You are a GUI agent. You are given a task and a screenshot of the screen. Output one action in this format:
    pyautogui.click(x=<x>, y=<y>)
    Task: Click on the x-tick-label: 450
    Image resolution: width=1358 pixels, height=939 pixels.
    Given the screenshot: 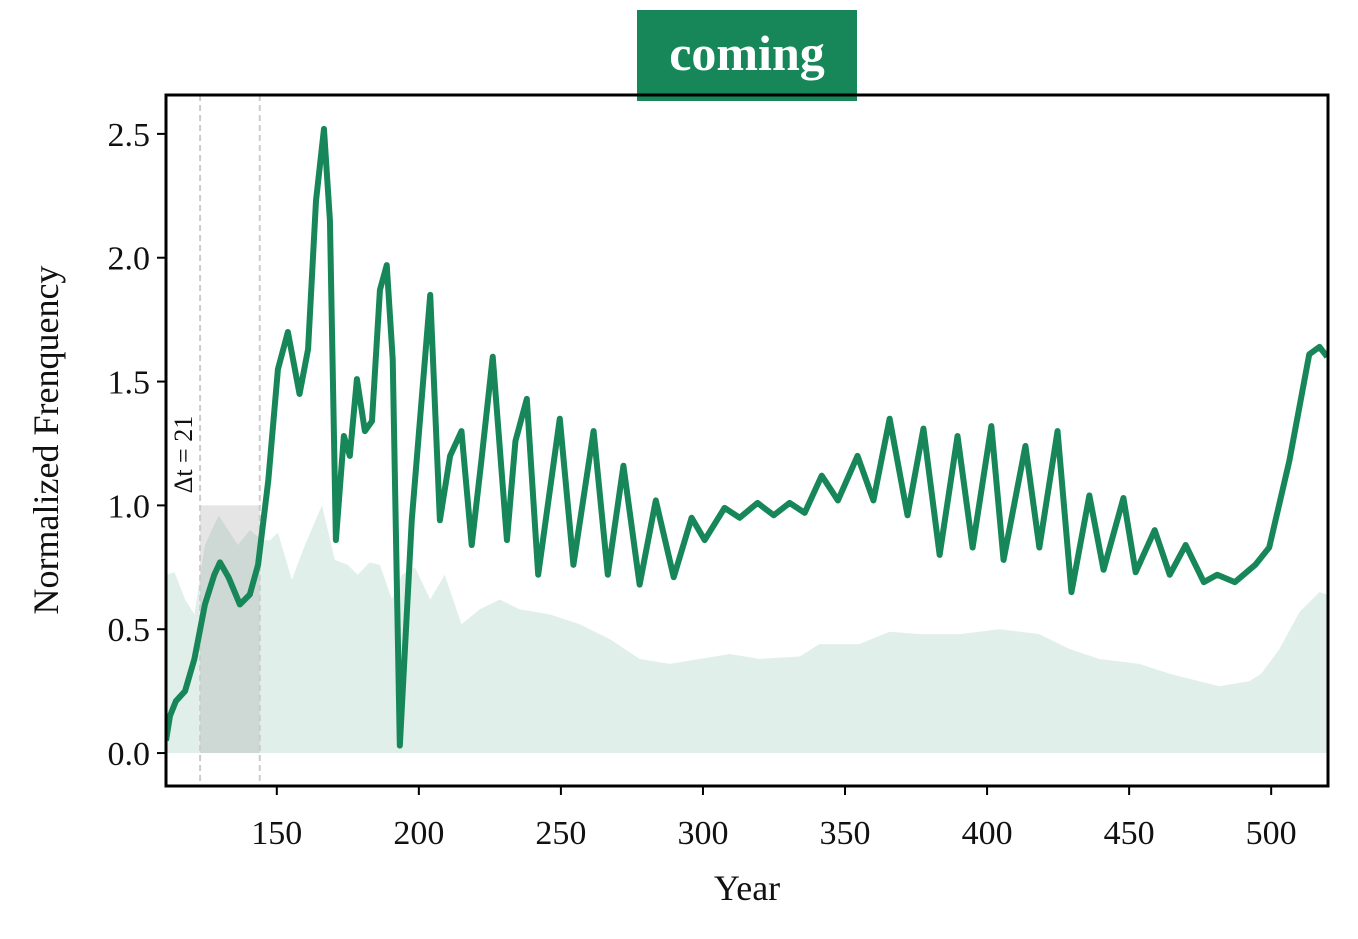 What is the action you would take?
    pyautogui.click(x=1129, y=833)
    